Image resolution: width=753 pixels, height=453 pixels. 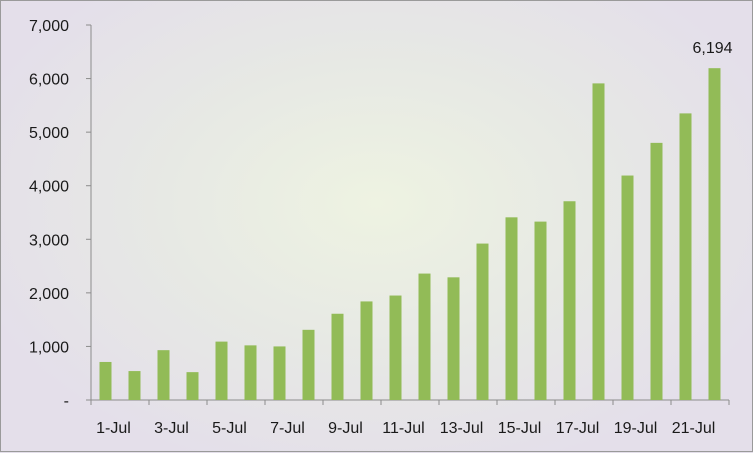 I want to click on bar-1-Jul, so click(x=105, y=380).